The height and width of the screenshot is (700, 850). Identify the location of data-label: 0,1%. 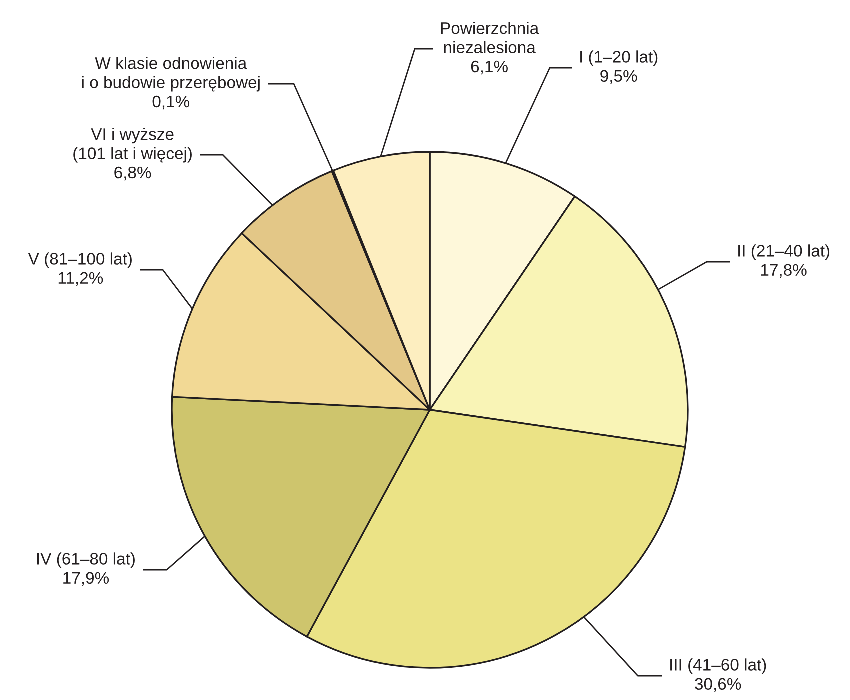
(171, 103).